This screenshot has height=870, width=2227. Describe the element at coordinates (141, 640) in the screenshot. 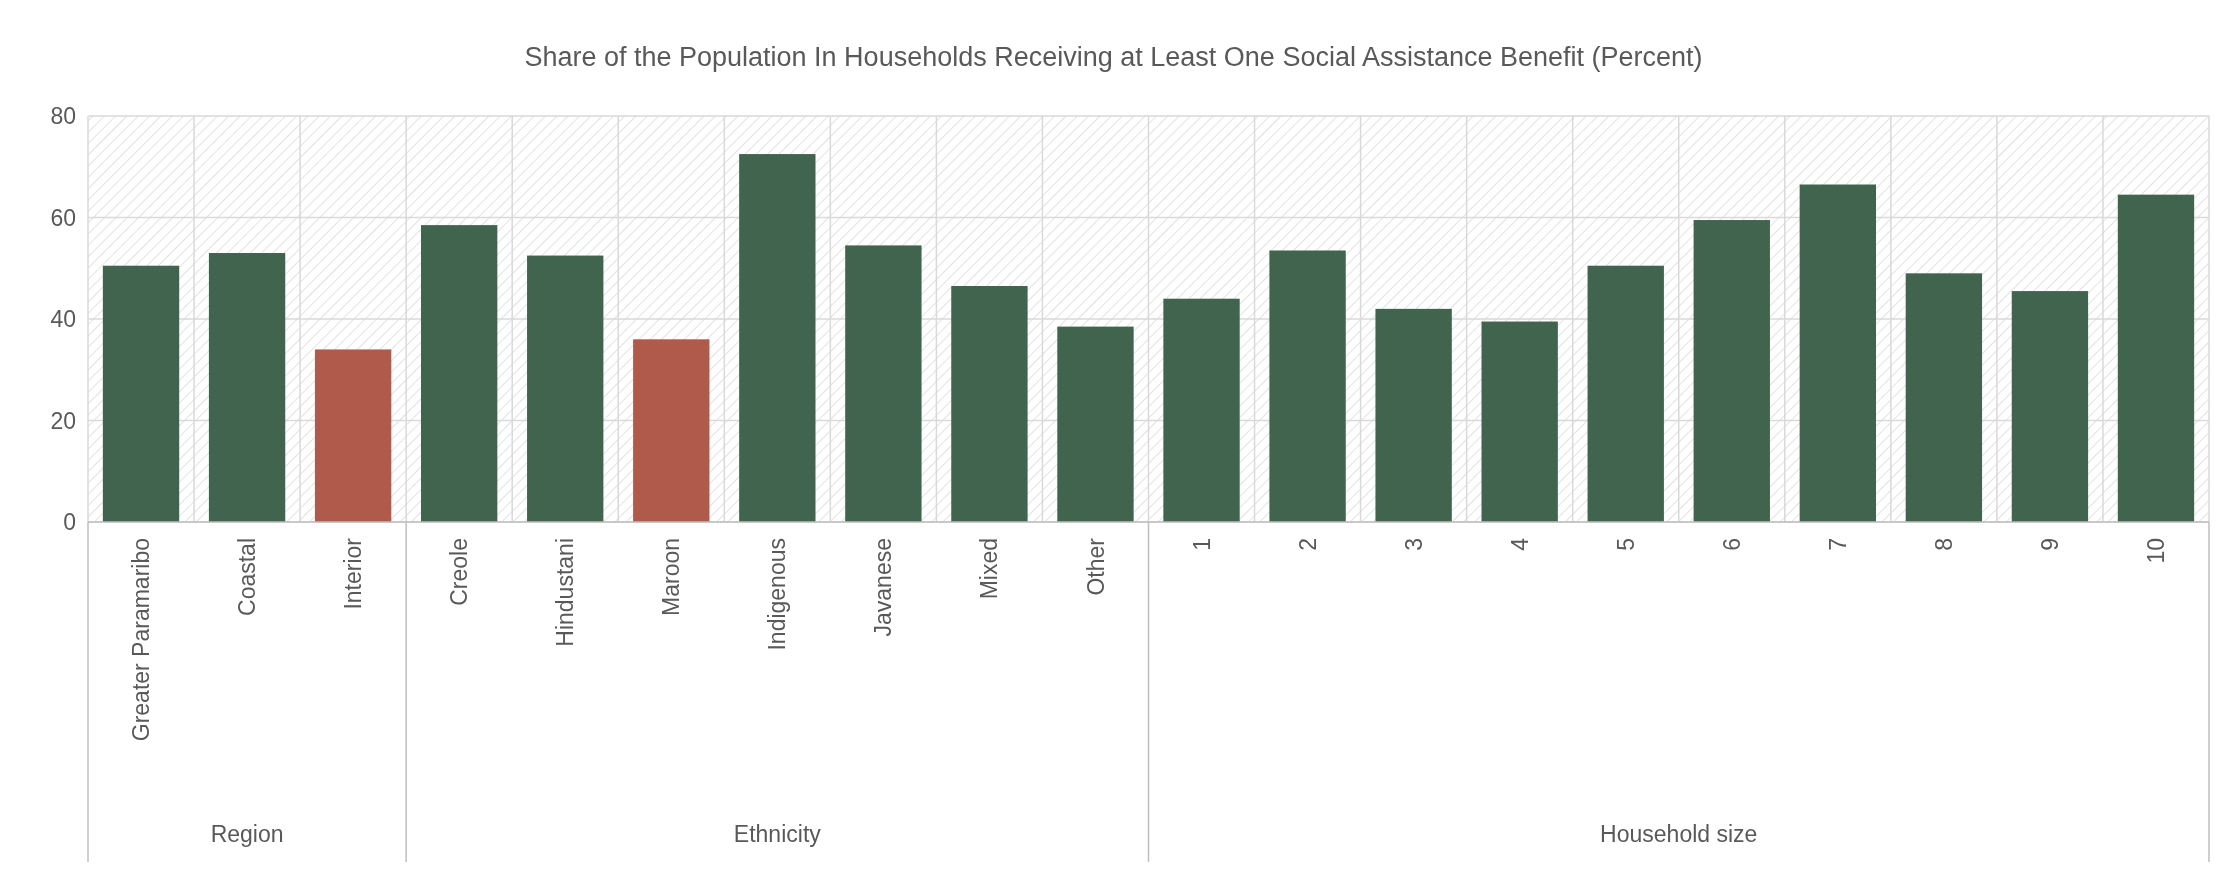

I see `x-tick-label: Greater Paramaribo` at that location.